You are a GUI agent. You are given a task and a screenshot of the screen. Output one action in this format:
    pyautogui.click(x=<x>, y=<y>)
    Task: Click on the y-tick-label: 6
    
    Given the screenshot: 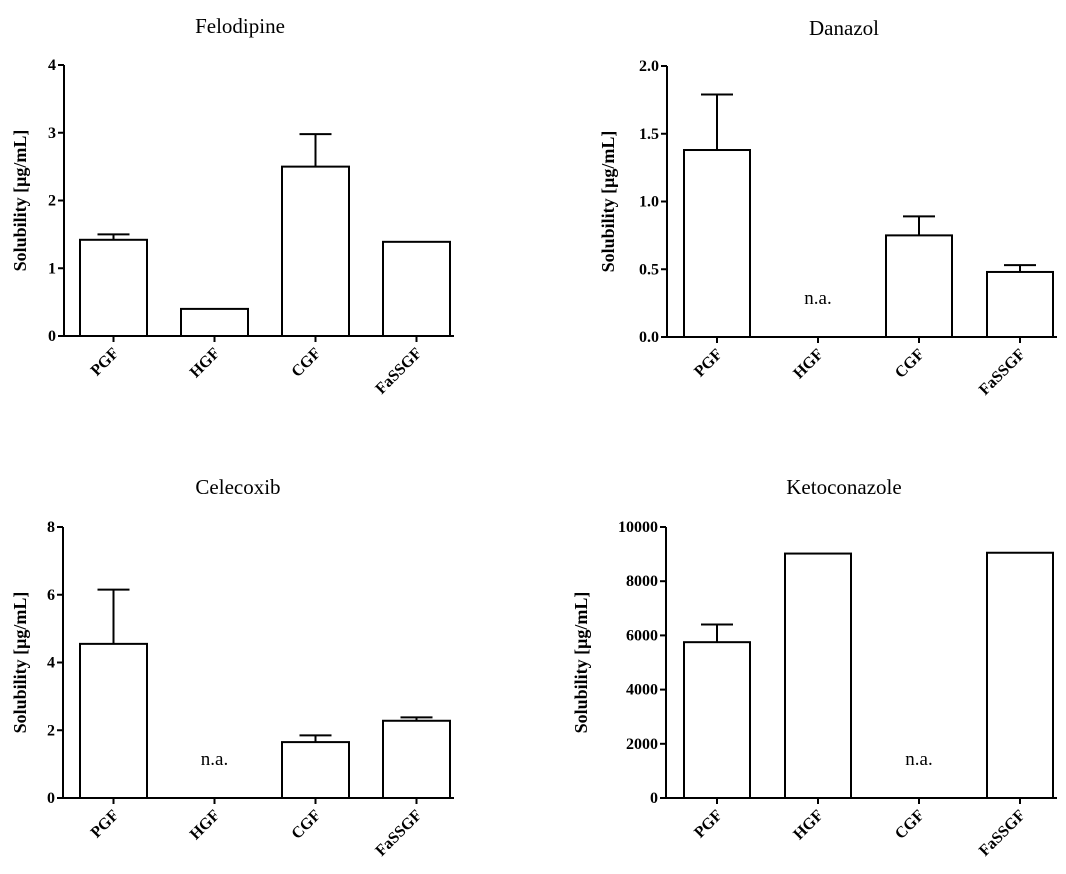 What is the action you would take?
    pyautogui.click(x=51, y=595)
    